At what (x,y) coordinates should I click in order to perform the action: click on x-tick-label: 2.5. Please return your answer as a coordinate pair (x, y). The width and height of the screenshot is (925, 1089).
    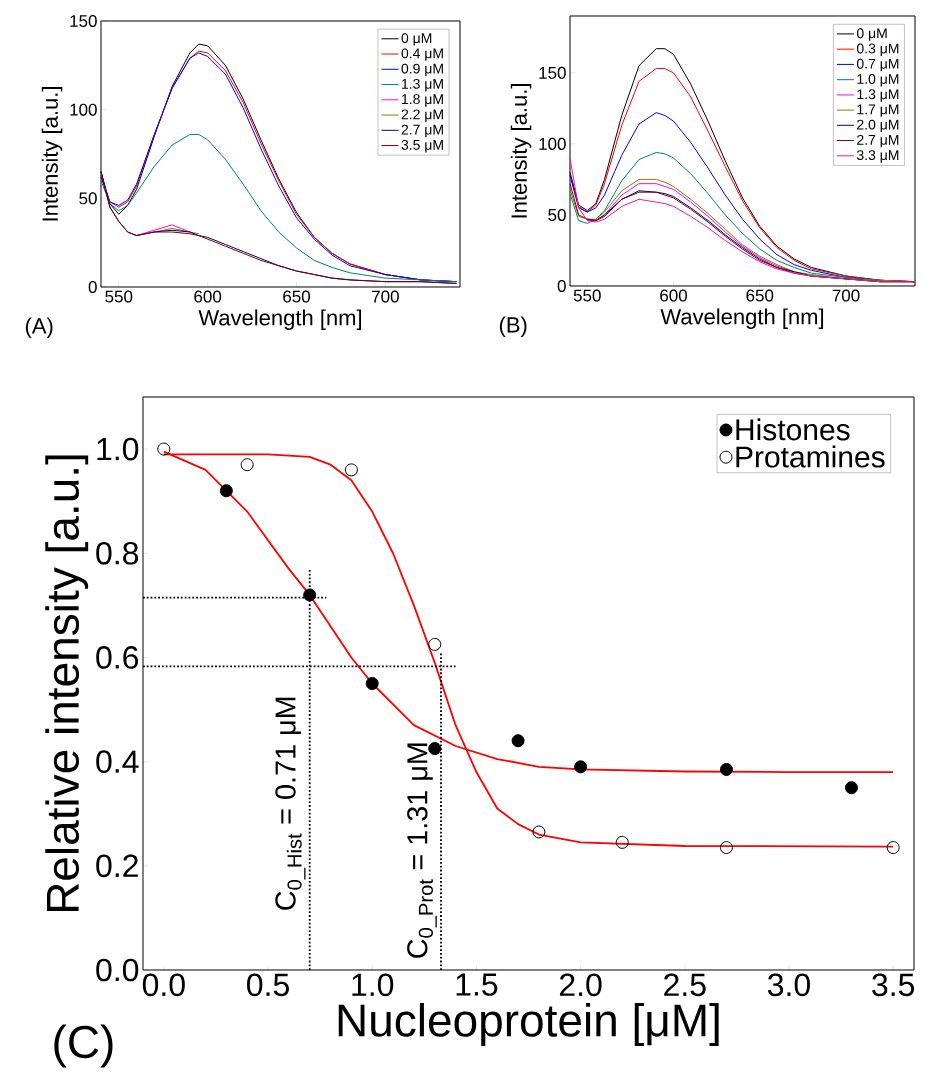
    Looking at the image, I should click on (685, 985).